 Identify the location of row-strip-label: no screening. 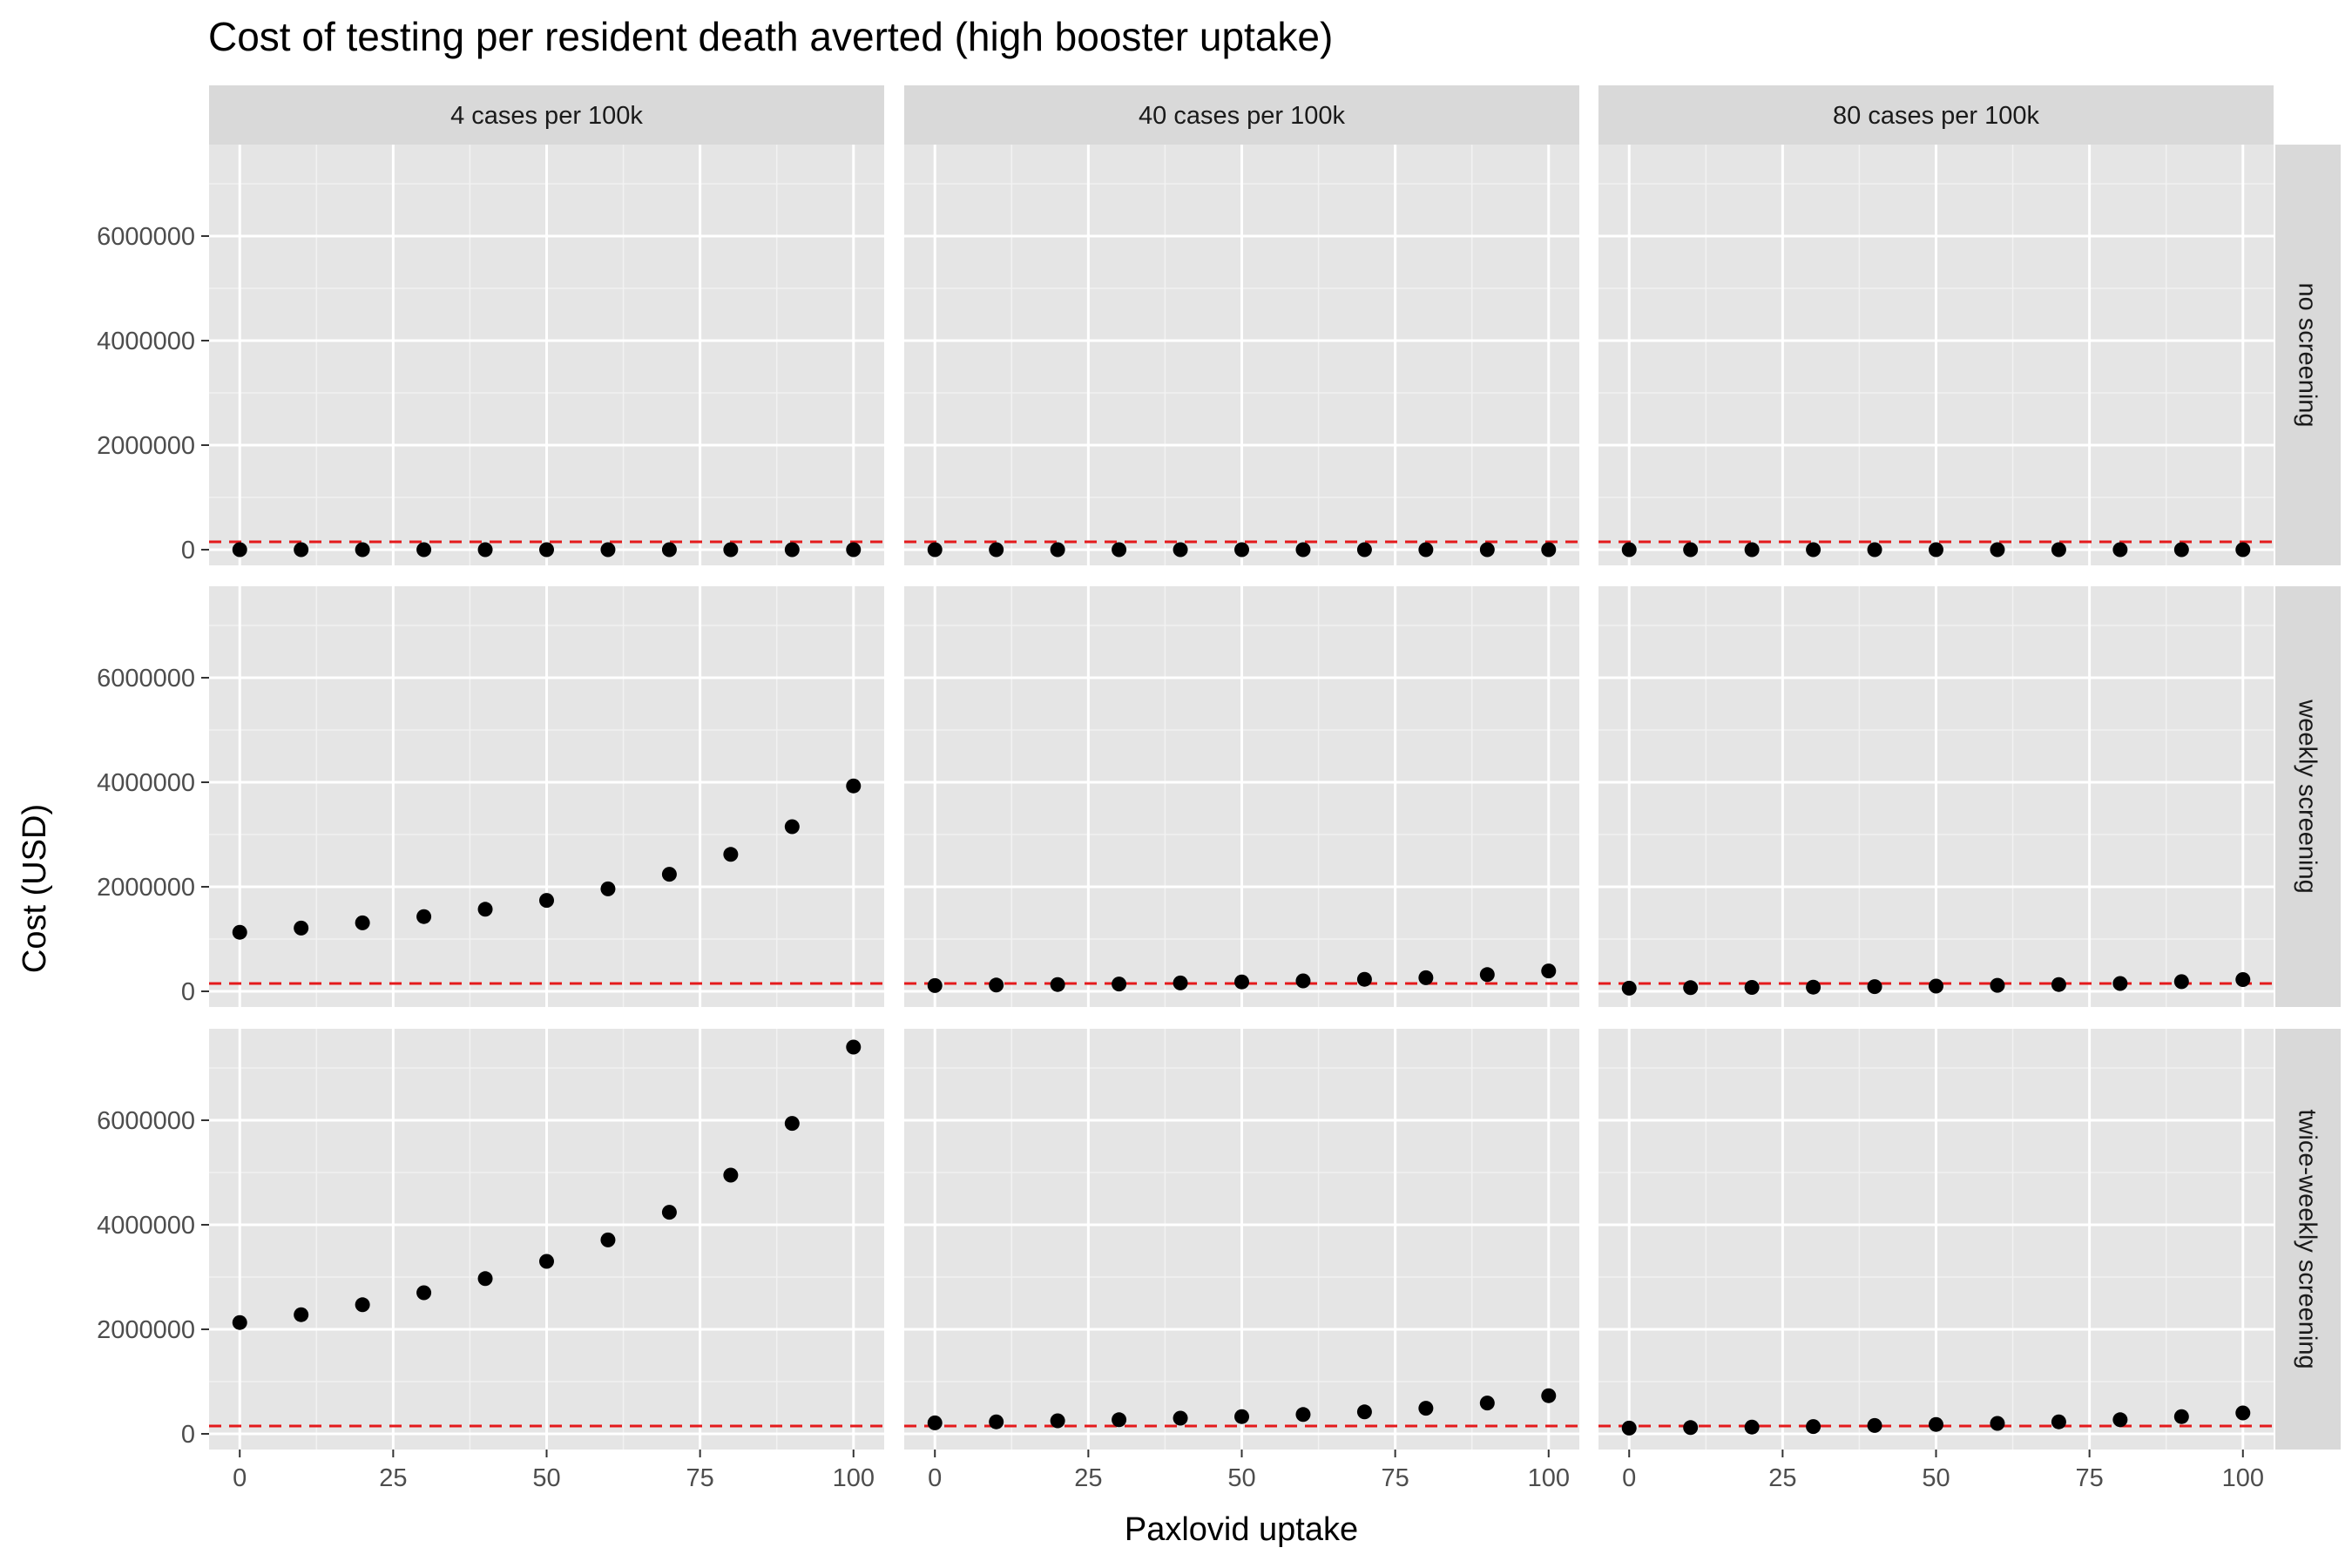
(2308, 354).